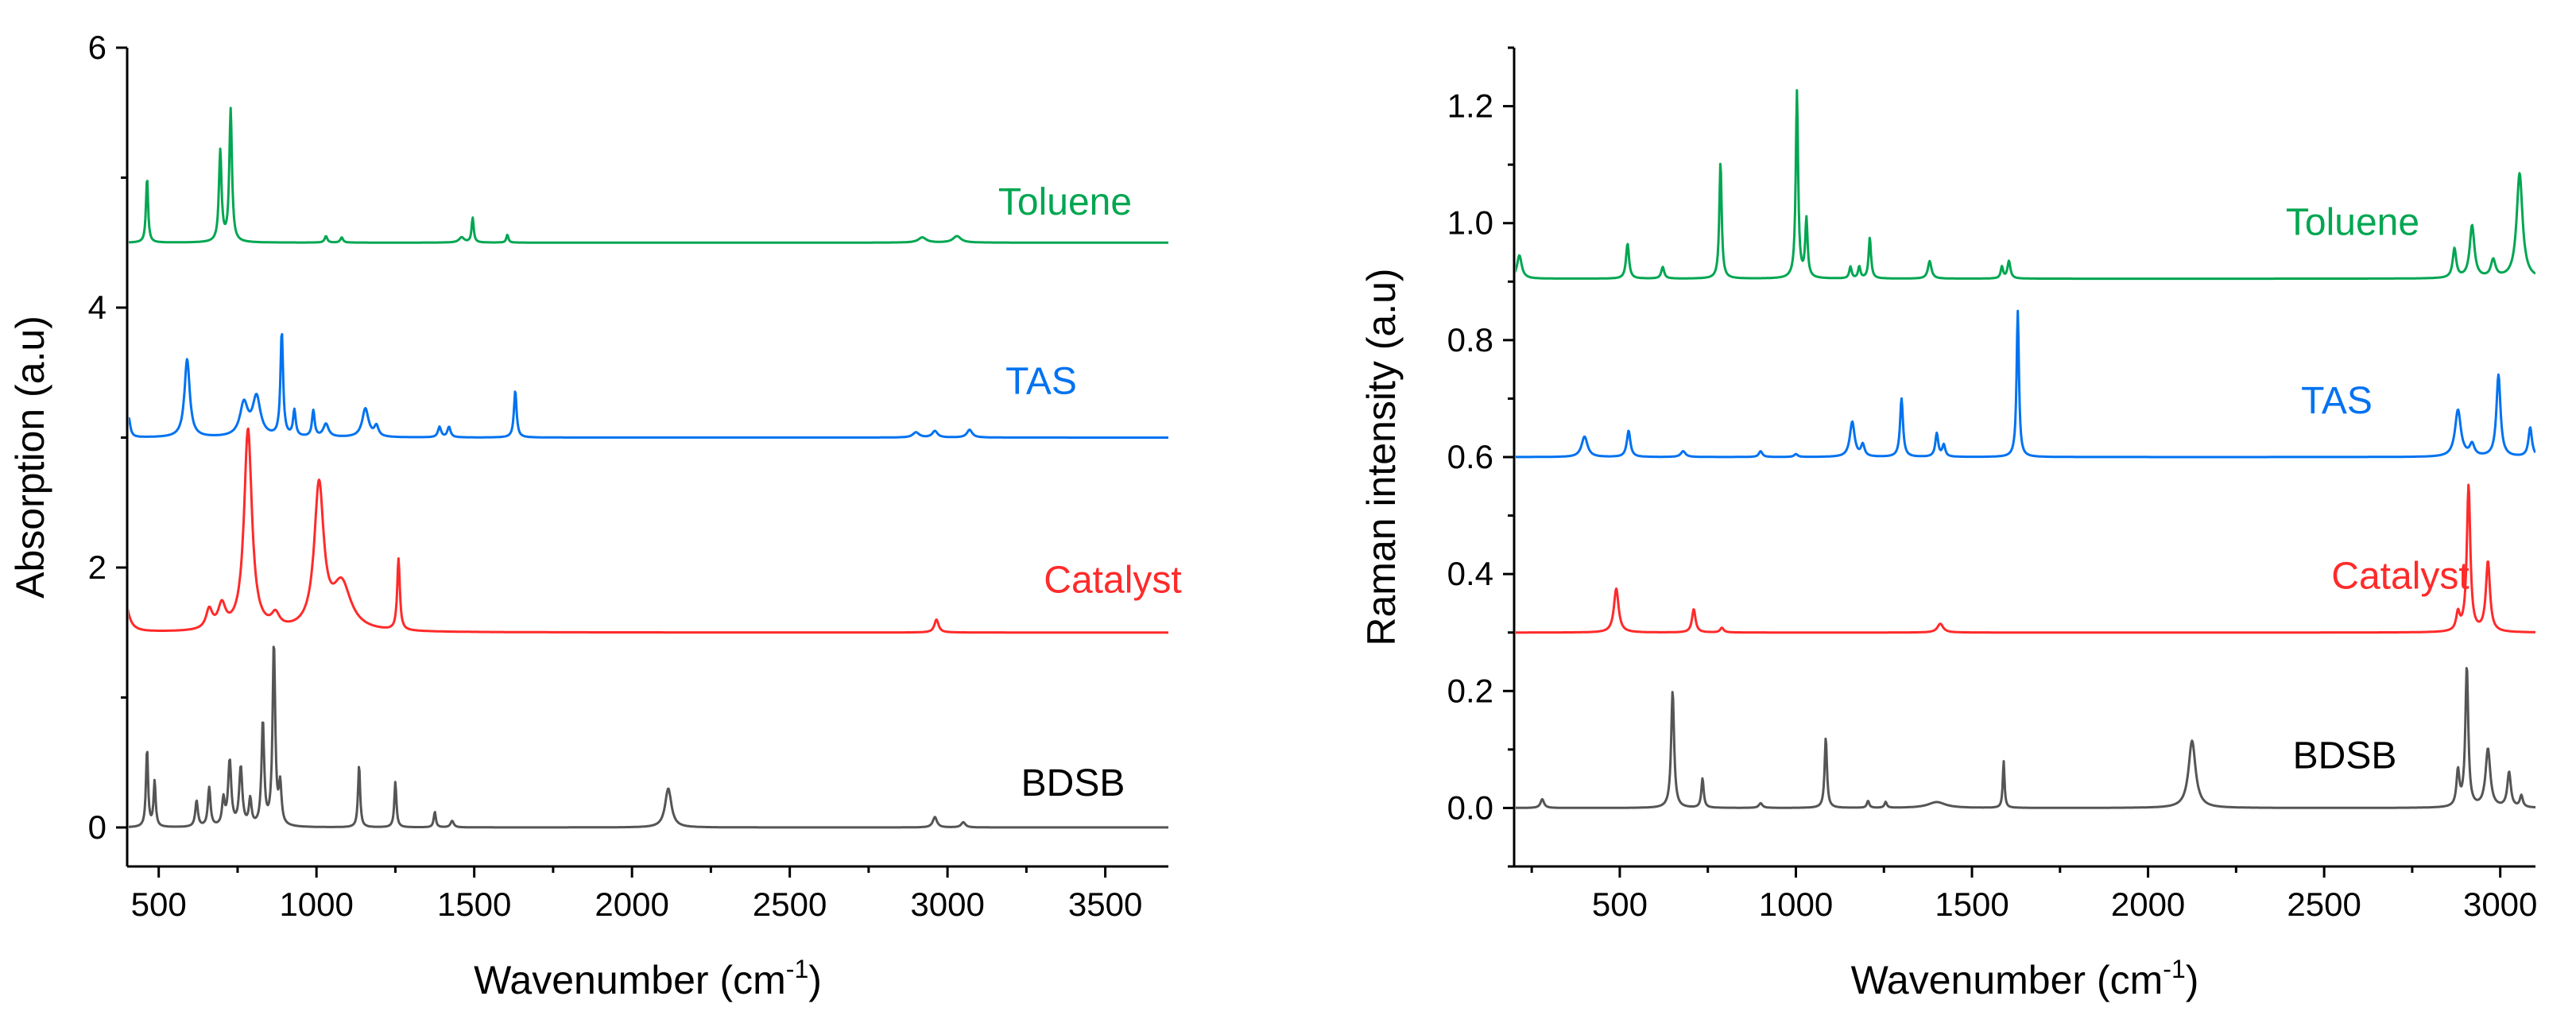 Image resolution: width=2576 pixels, height=1031 pixels. I want to click on y-tick-label: 1.0, so click(1470, 223).